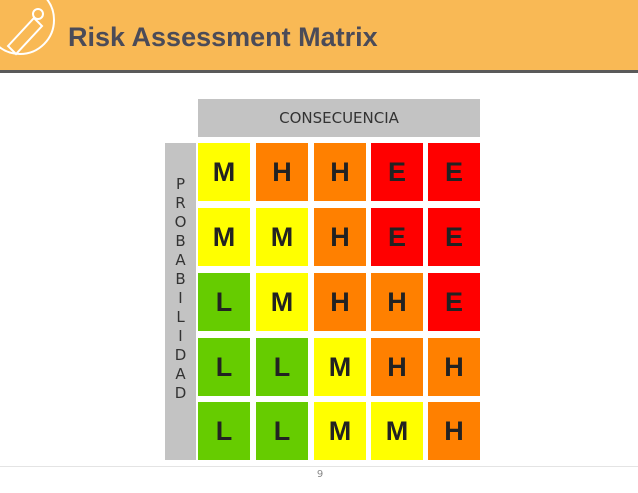 The width and height of the screenshot is (638, 493). Describe the element at coordinates (320, 474) in the screenshot. I see `page-number: 9` at that location.